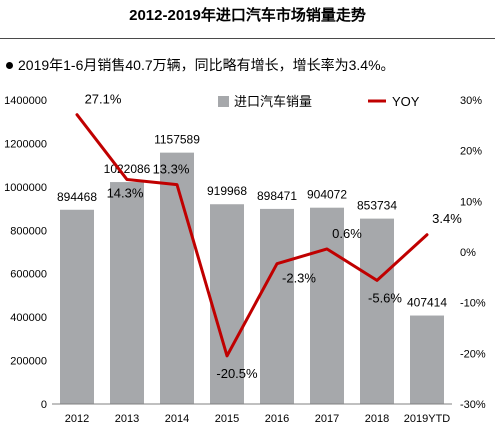 The image size is (495, 447). Describe the element at coordinates (447, 218) in the screenshot. I see `yoy-label-2019YTD: 3.4%` at that location.